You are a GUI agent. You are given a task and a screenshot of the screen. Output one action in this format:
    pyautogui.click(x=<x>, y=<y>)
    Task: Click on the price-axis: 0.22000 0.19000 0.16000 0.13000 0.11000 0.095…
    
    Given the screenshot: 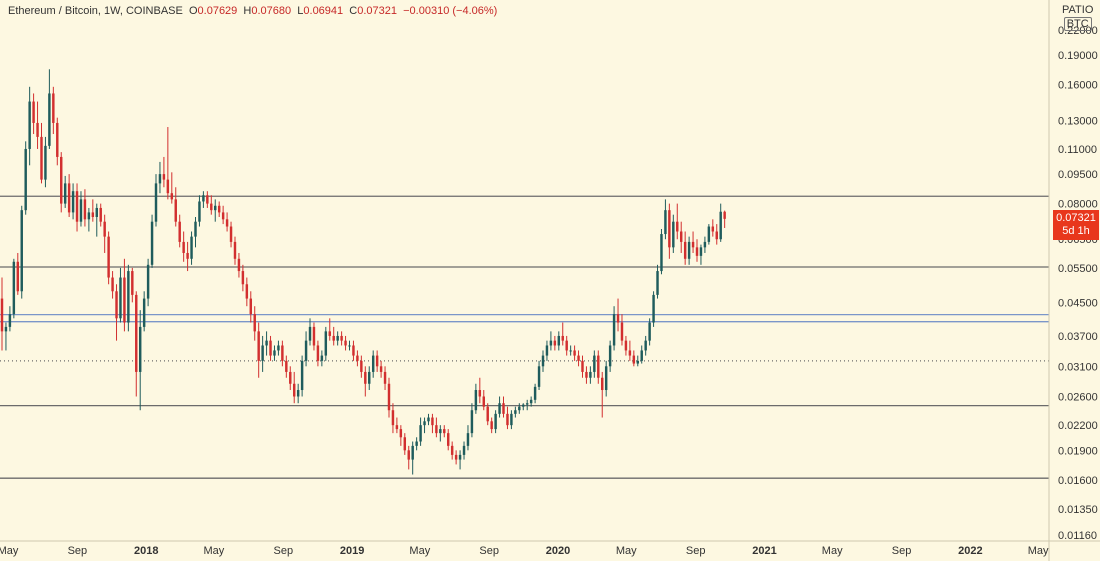 What is the action you would take?
    pyautogui.click(x=1073, y=280)
    